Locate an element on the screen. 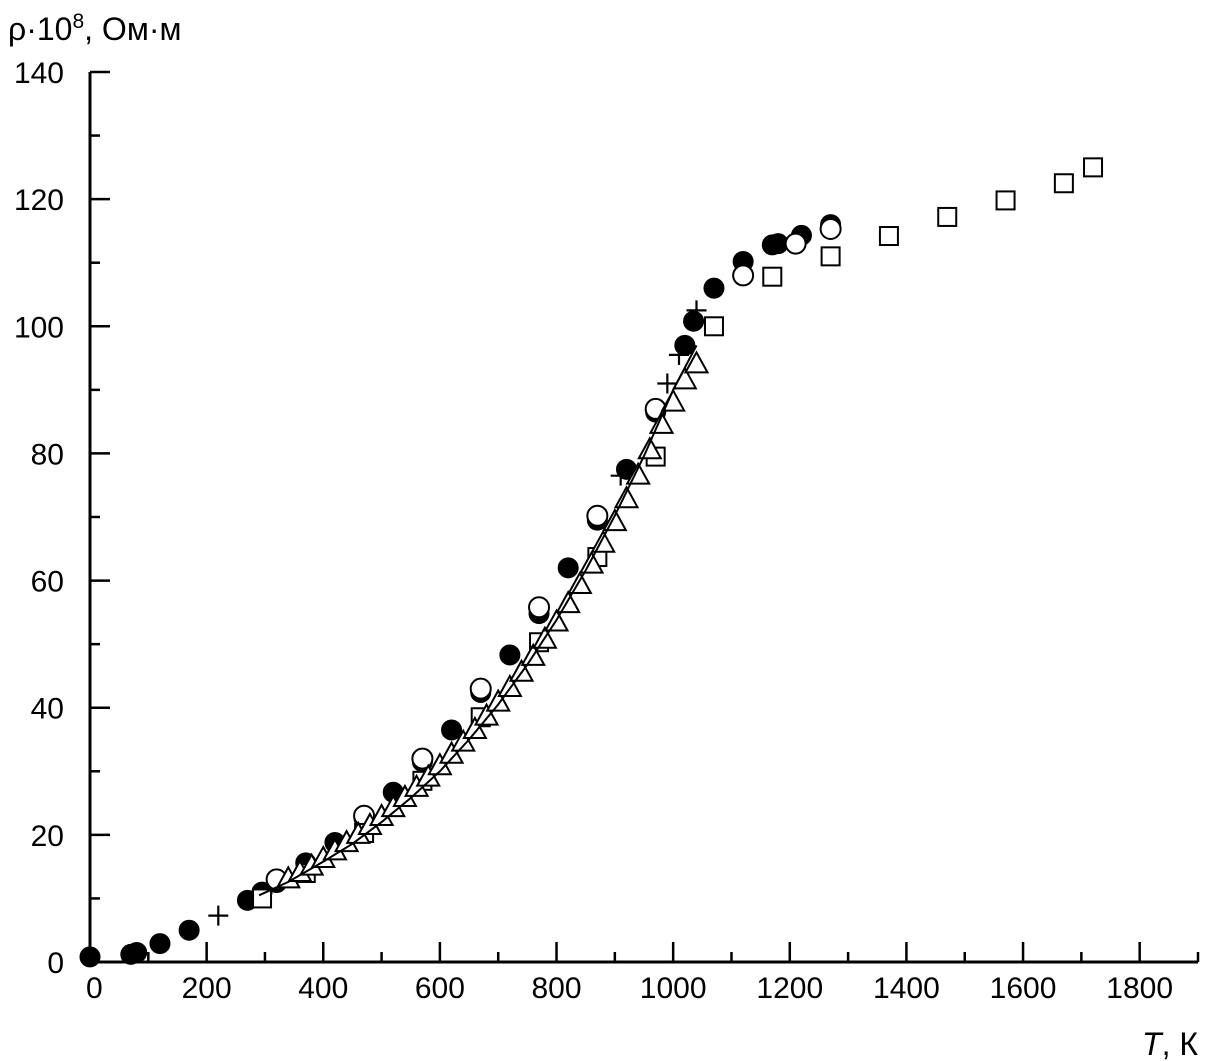  x-tick-label: 1600 is located at coordinates (1023, 988).